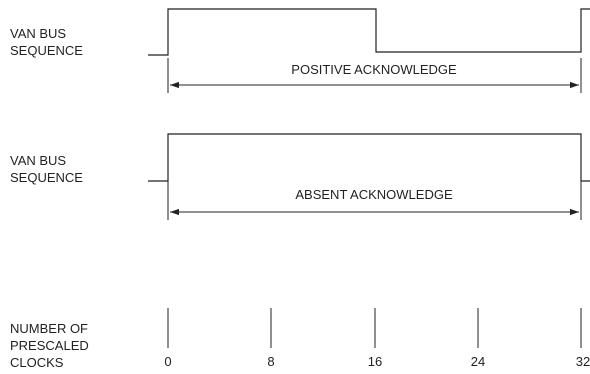  What do you see at coordinates (374, 69) in the screenshot?
I see `positive-acknowledge-label: POSITIVE ACKNOWLEDGE` at bounding box center [374, 69].